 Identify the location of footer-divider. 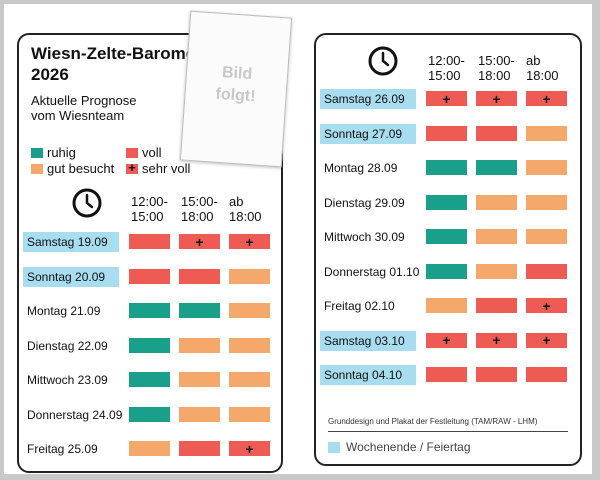
(448, 431).